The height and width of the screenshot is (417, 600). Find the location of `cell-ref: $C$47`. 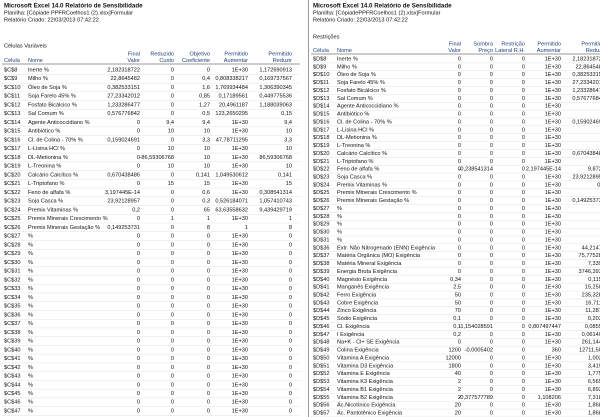

cell-ref: $C$47 is located at coordinates (12, 411).